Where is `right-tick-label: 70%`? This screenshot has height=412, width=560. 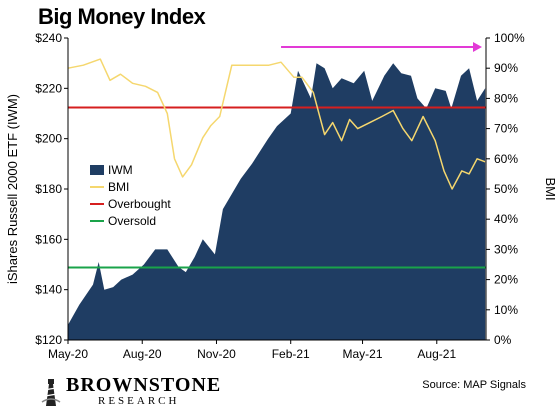 right-tick-label: 70% is located at coordinates (506, 129).